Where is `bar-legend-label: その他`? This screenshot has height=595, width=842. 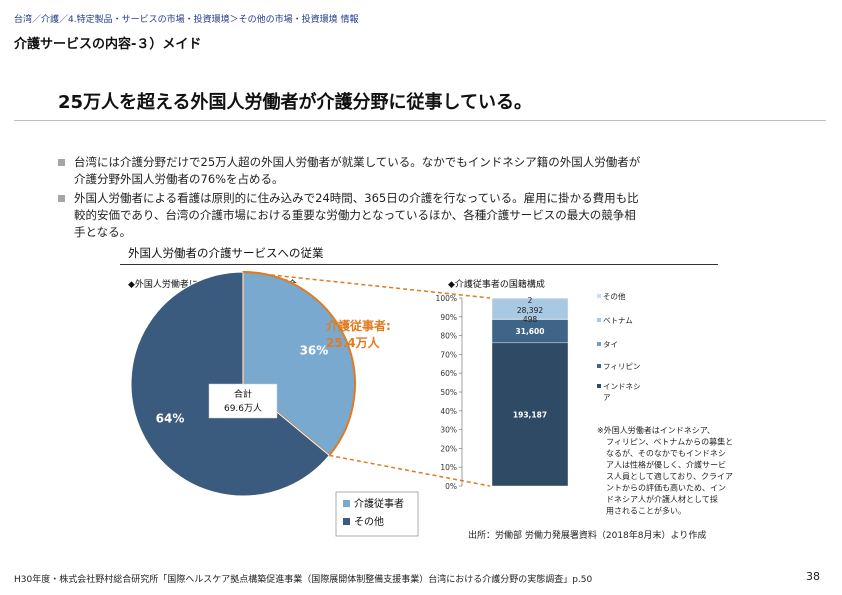
bar-legend-label: その他 is located at coordinates (614, 296).